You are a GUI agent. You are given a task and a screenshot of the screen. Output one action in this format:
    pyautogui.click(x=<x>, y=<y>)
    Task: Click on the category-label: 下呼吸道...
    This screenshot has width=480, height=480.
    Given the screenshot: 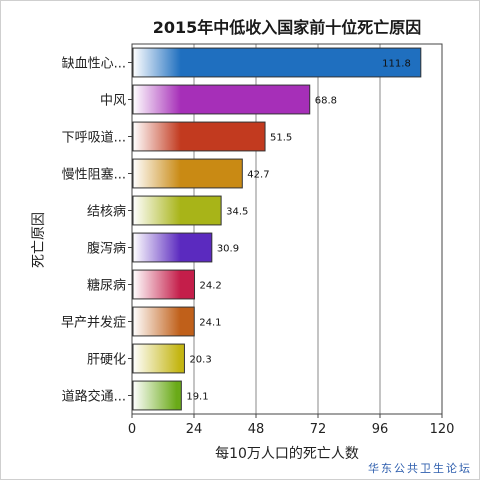 What is the action you would take?
    pyautogui.click(x=94, y=138)
    